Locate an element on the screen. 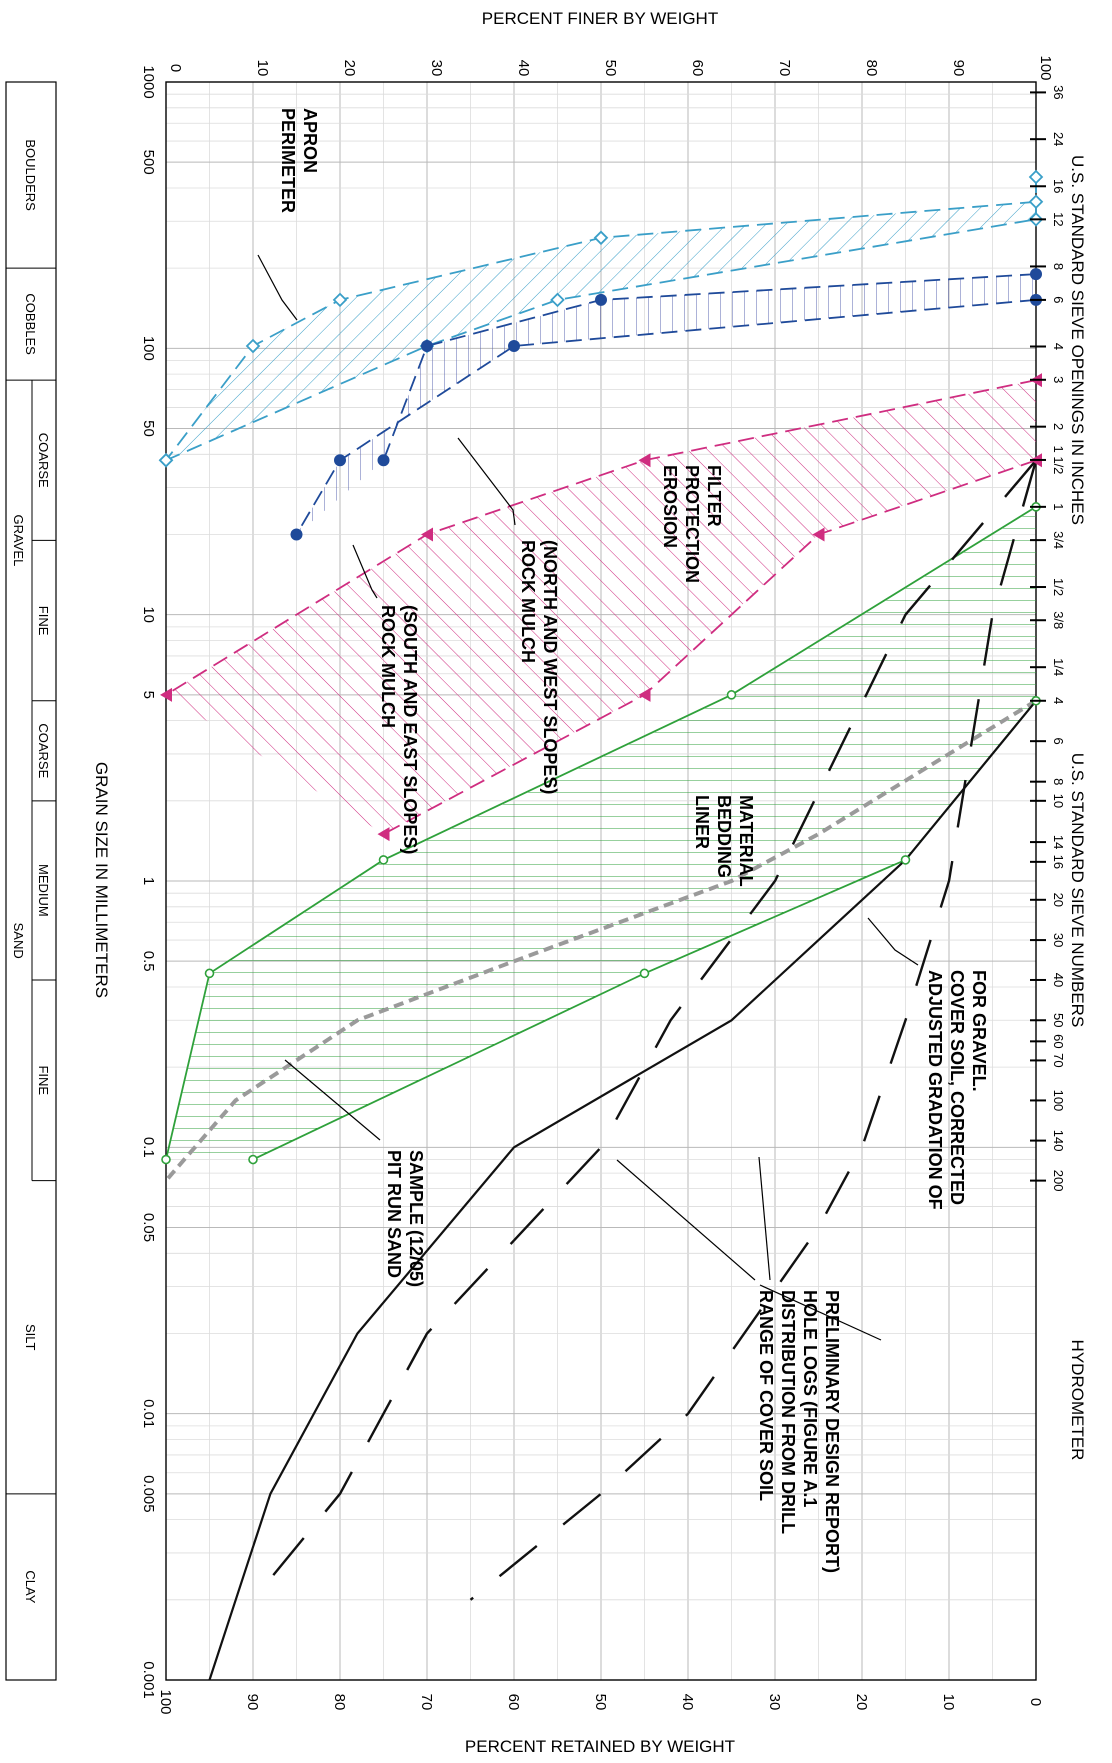 Image resolution: width=1112 pixels, height=1763 pixels. tick-label-size: 0.05 is located at coordinates (148, 1227).